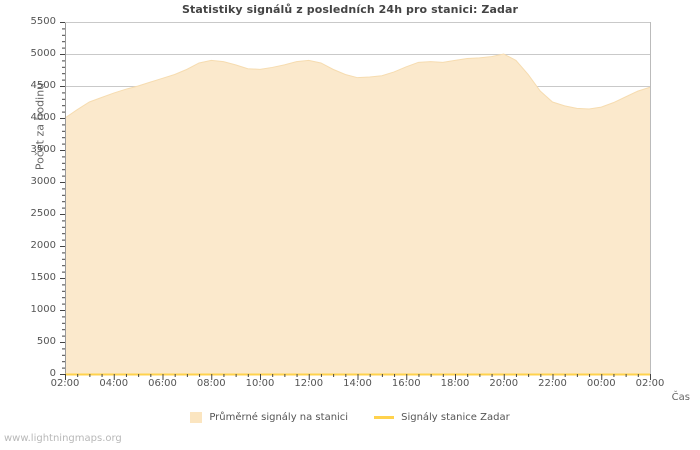 This screenshot has height=450, width=700. Describe the element at coordinates (114, 383) in the screenshot. I see `x-tick-label: 04:00` at that location.